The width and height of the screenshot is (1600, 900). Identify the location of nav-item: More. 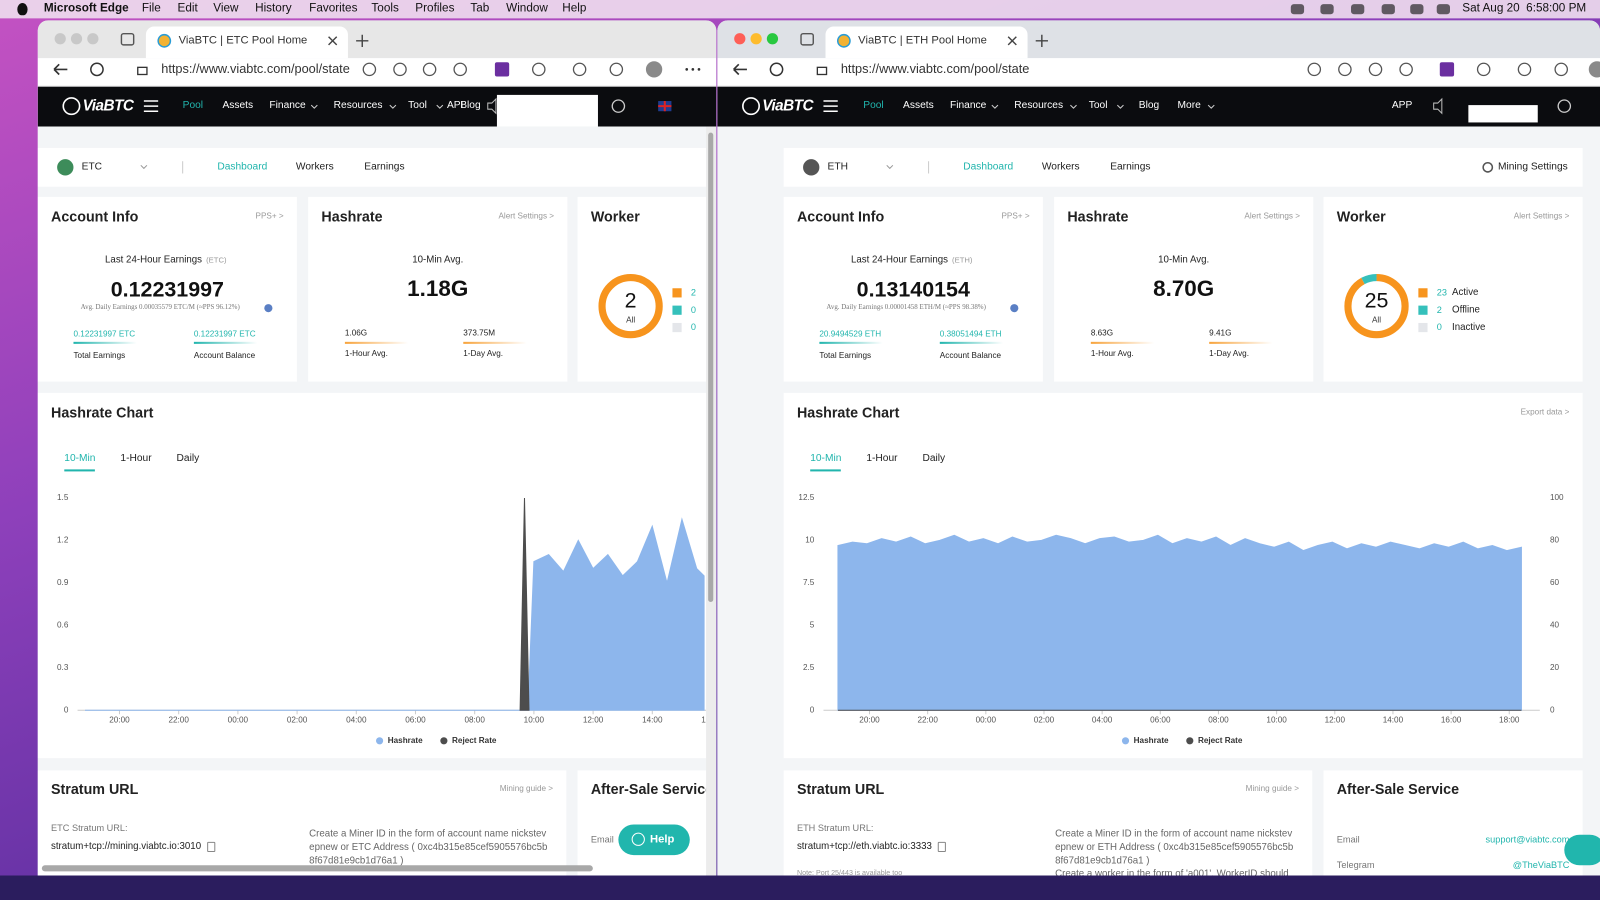
(1189, 105).